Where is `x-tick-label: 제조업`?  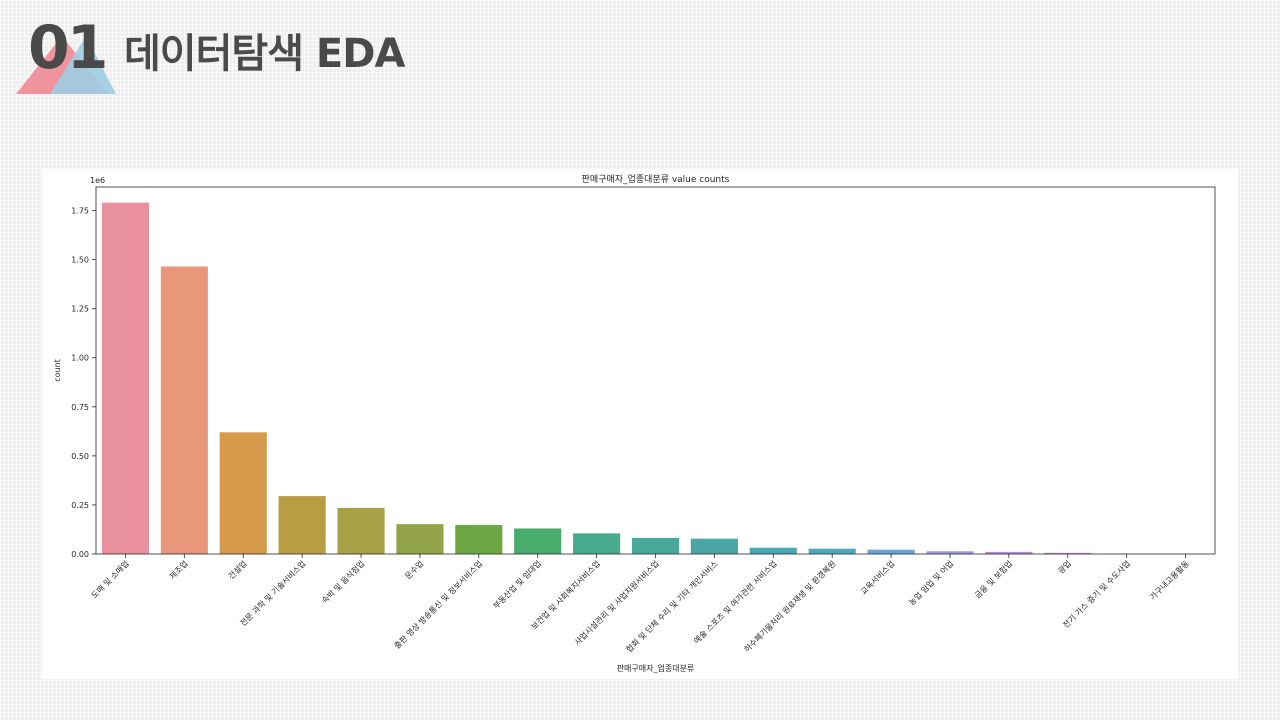 x-tick-label: 제조업 is located at coordinates (179, 570).